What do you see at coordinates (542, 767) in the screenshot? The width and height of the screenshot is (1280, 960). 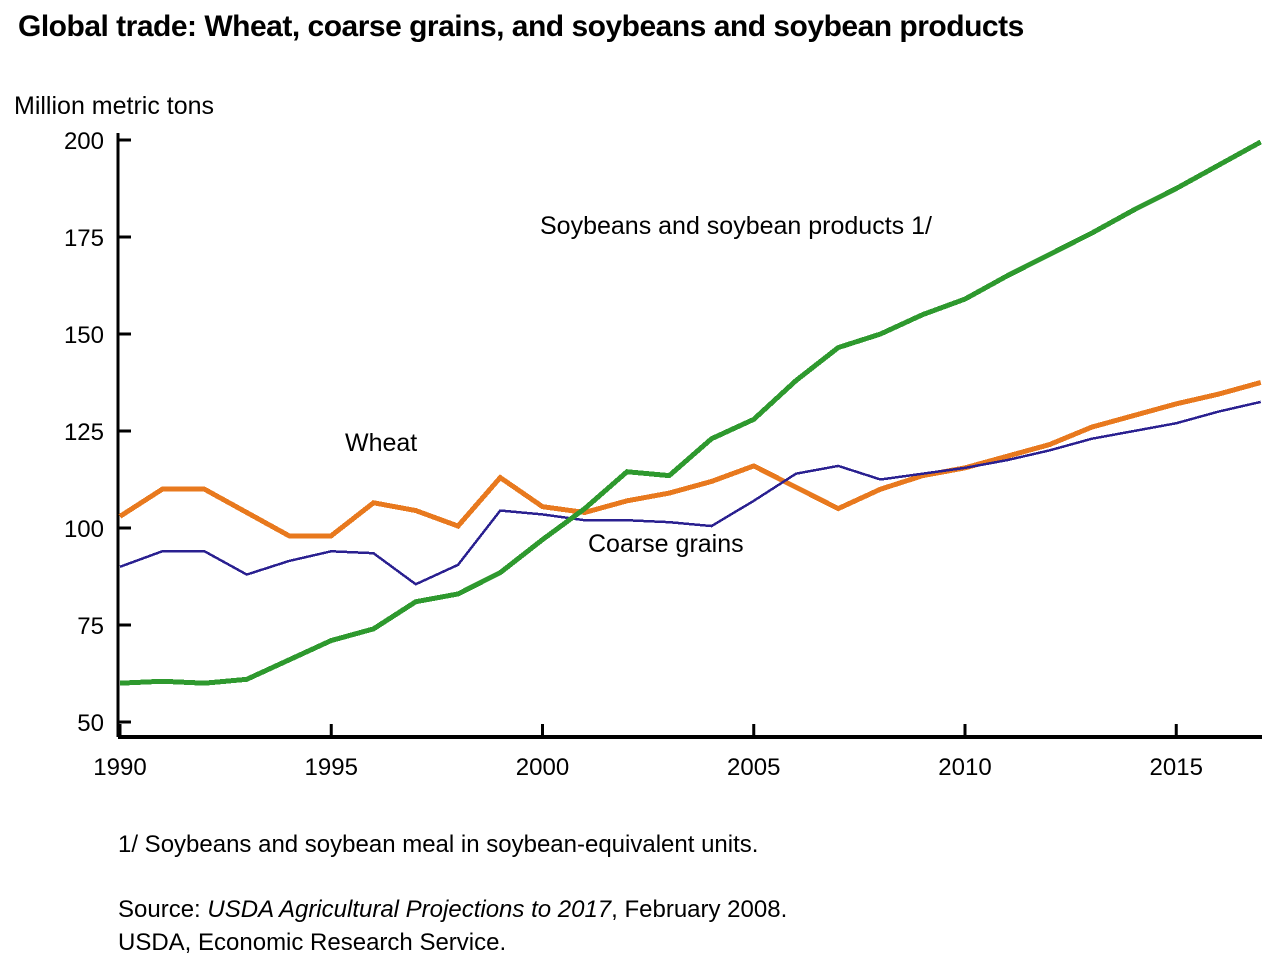 I see `x-tick-label: 2000` at bounding box center [542, 767].